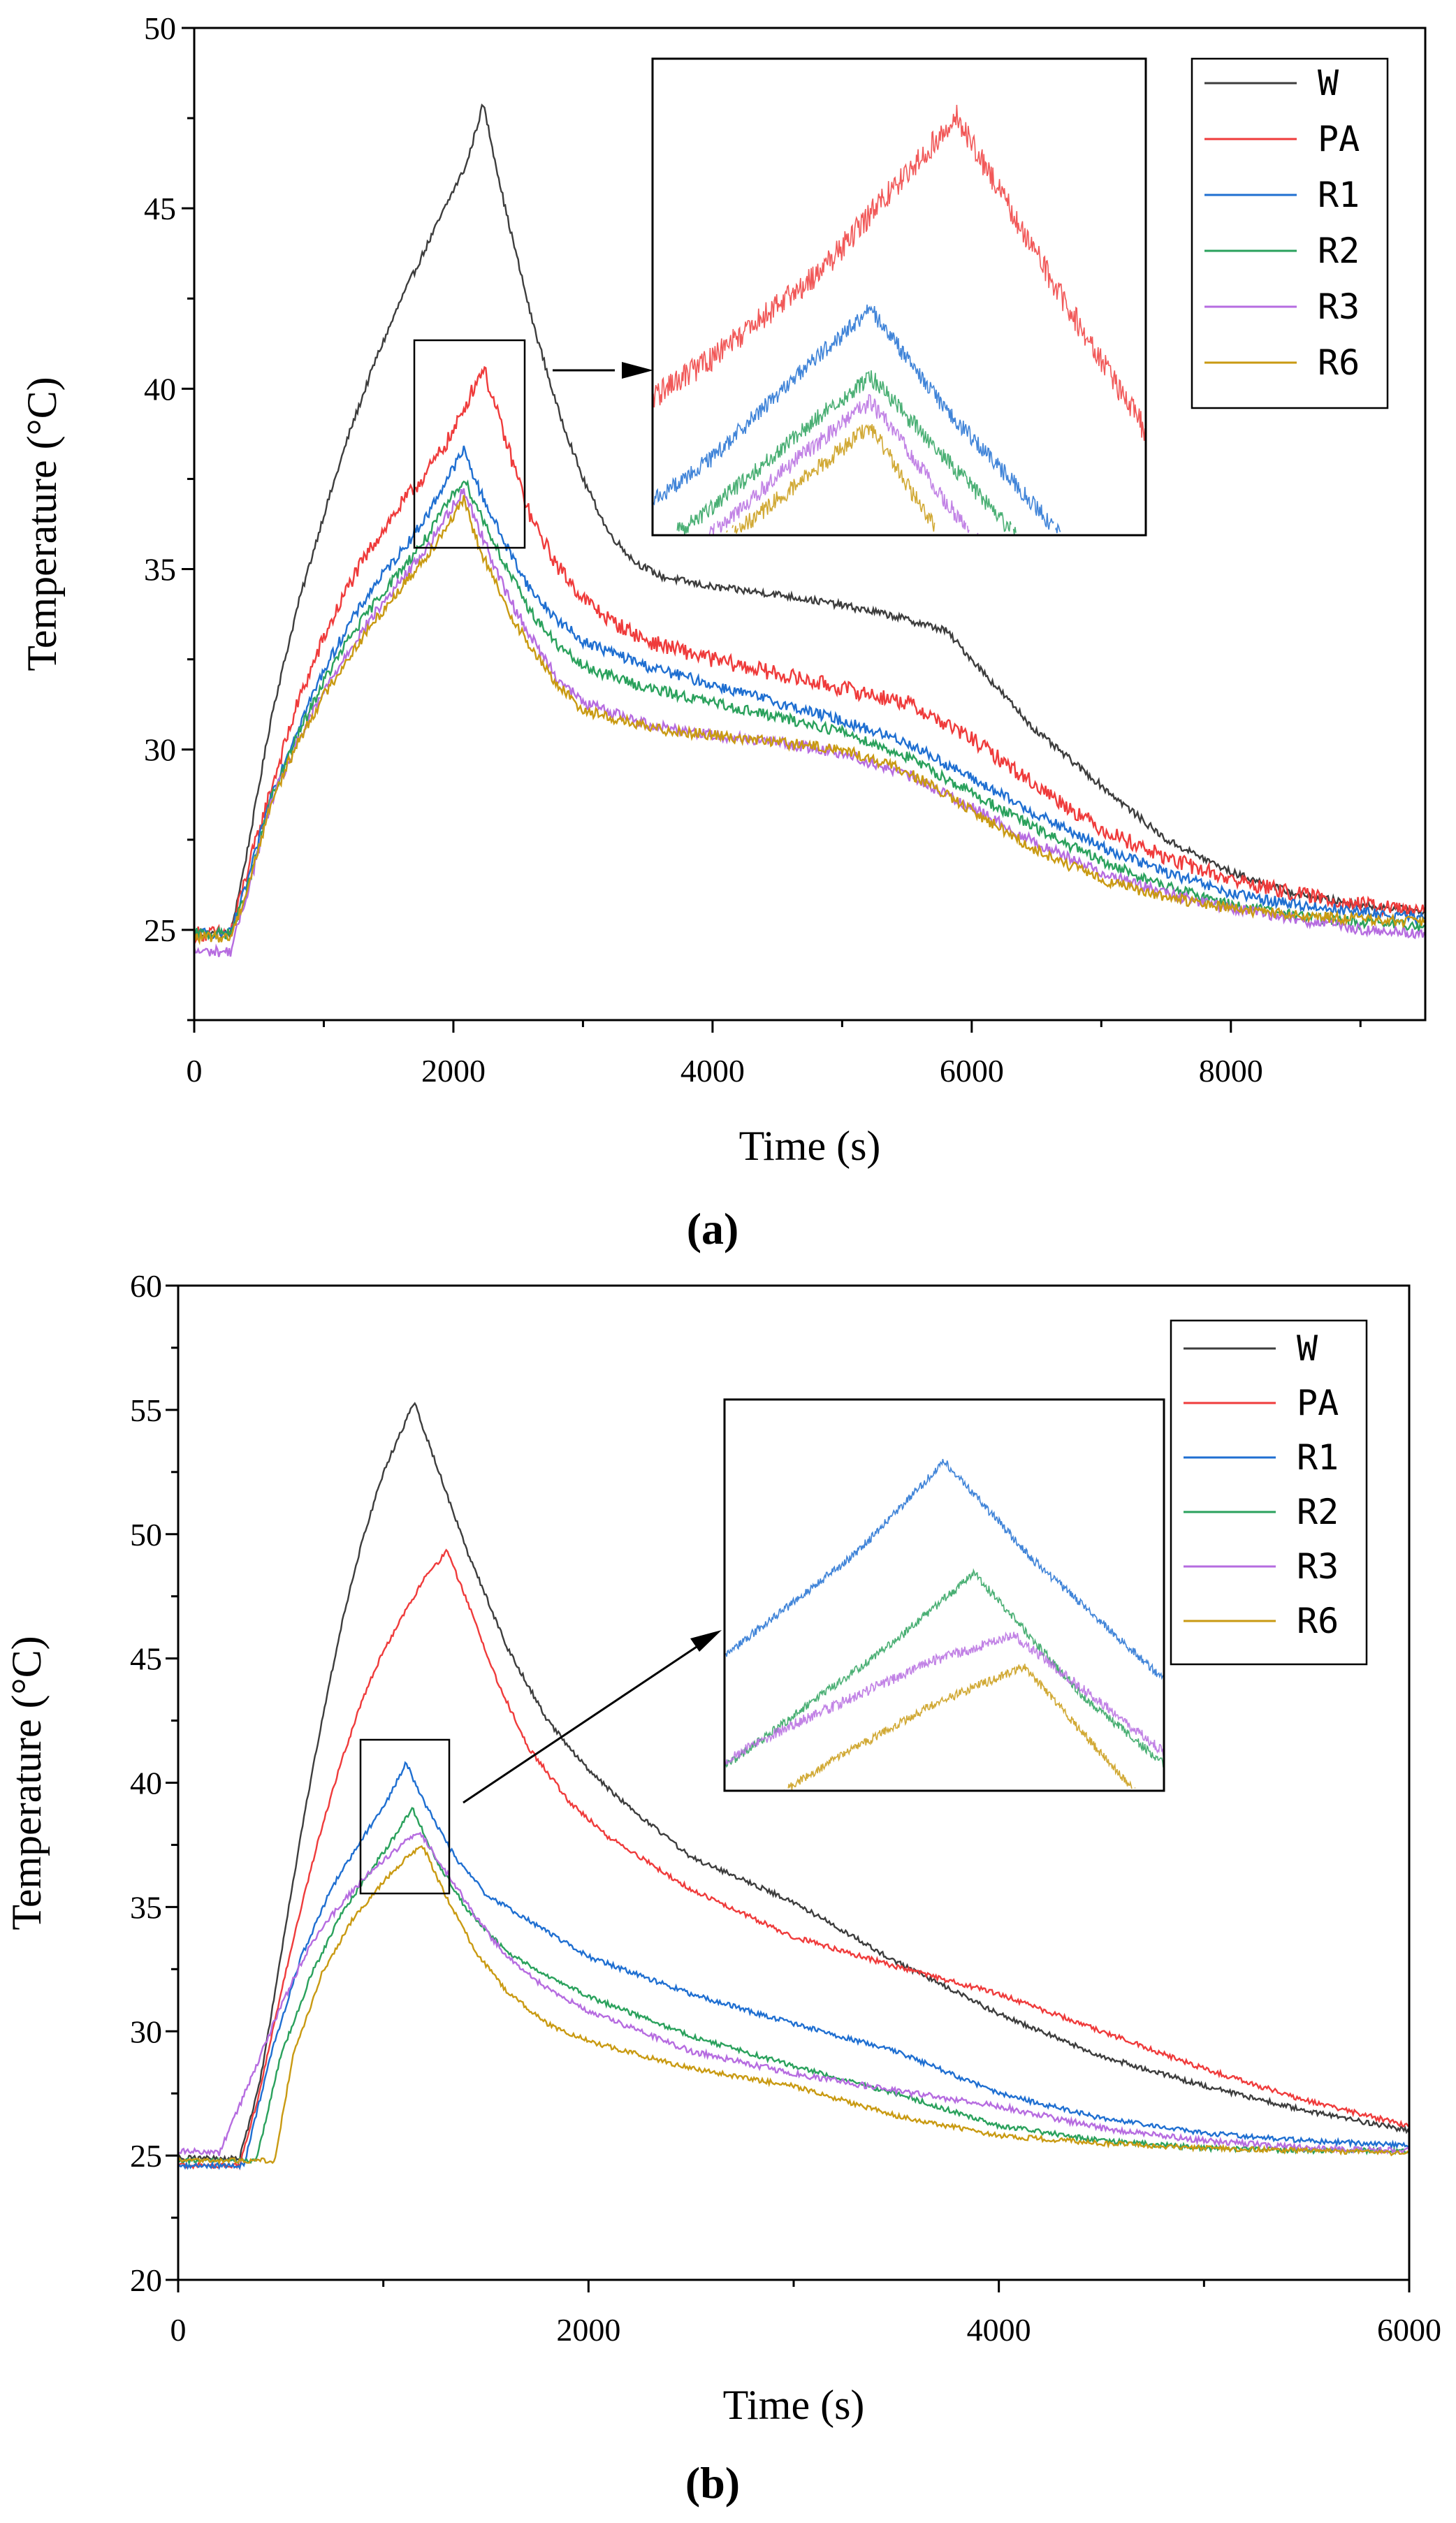  I want to click on panel-a-inset, so click(899, 297).